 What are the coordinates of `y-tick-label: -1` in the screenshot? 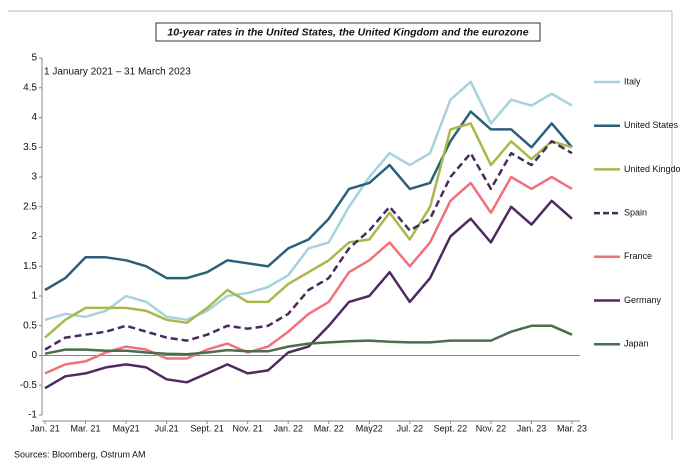 It's located at (32, 415).